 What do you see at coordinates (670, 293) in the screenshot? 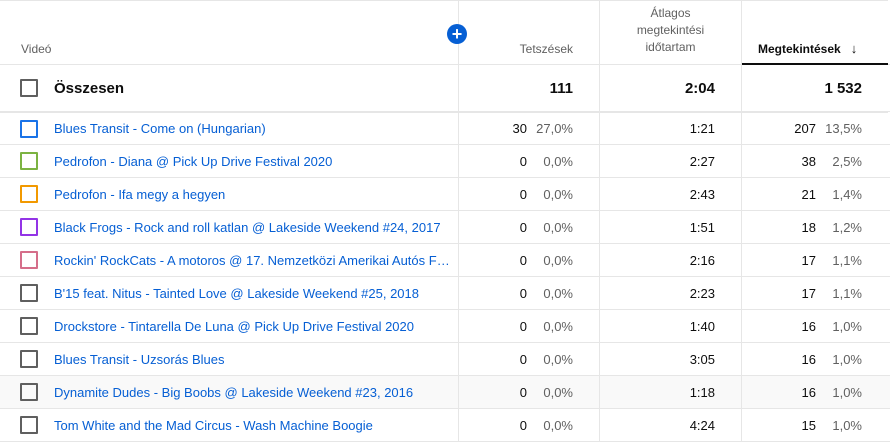
I see `row-avg-view-duration: 2:23` at bounding box center [670, 293].